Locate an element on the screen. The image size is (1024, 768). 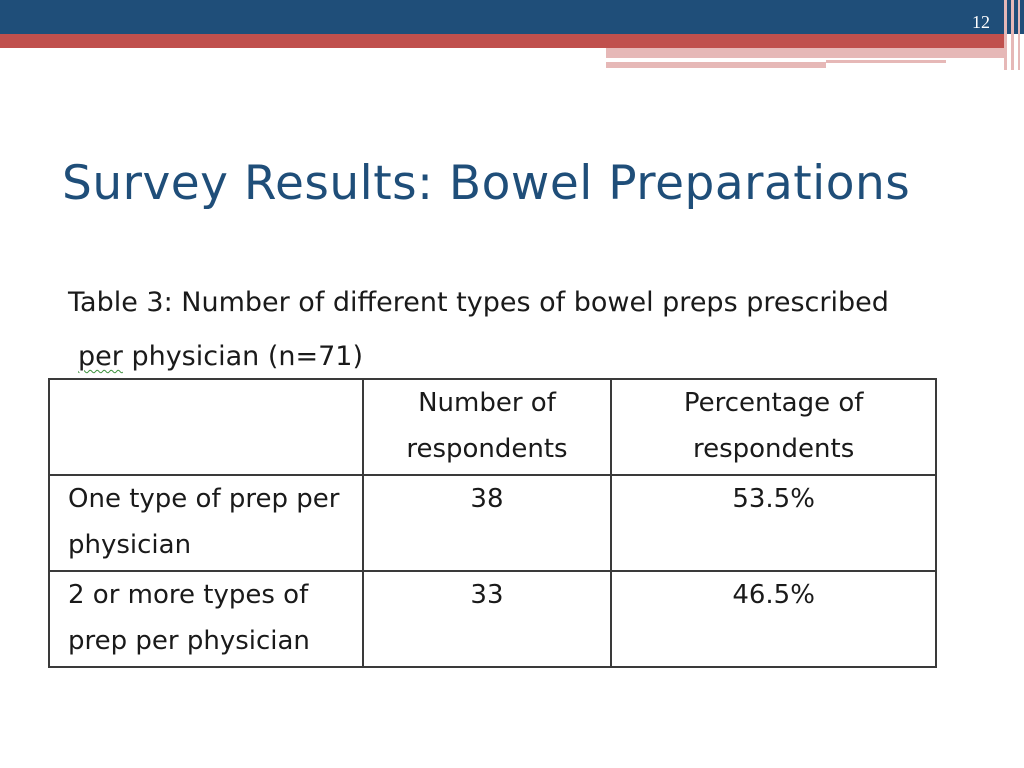
row-label: 2 or more types of prep per physician is located at coordinates (206, 619).